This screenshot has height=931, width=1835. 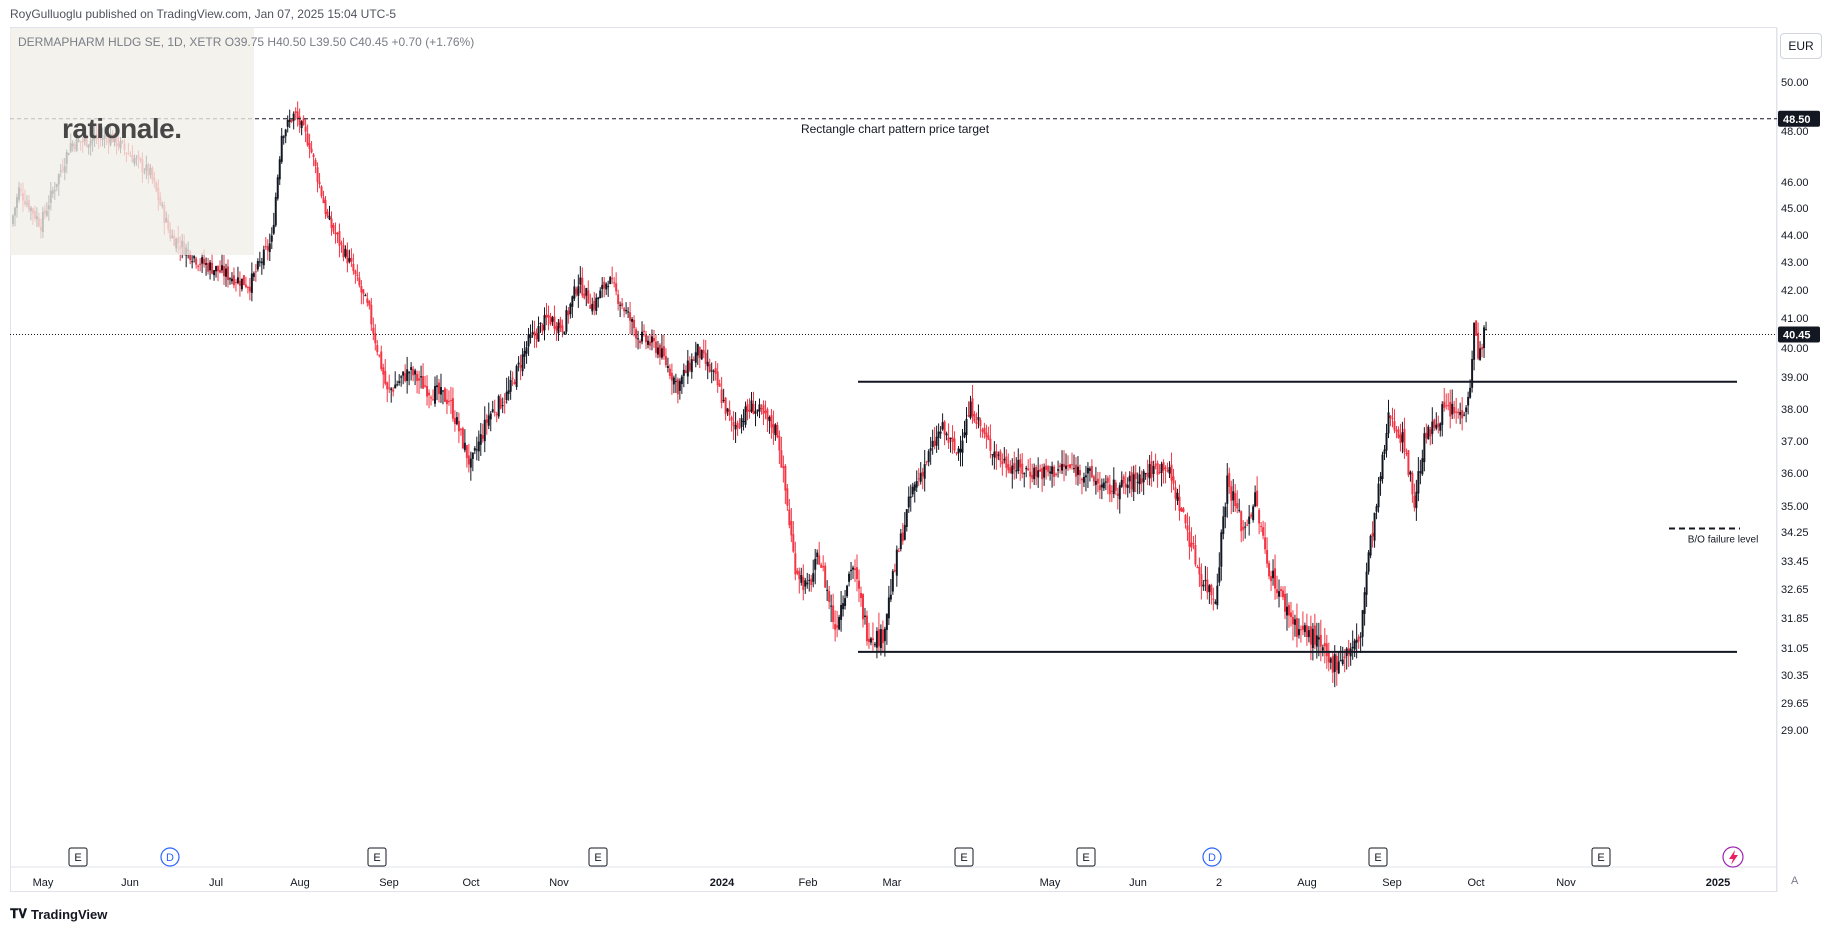 I want to click on price-badge, so click(x=1799, y=334).